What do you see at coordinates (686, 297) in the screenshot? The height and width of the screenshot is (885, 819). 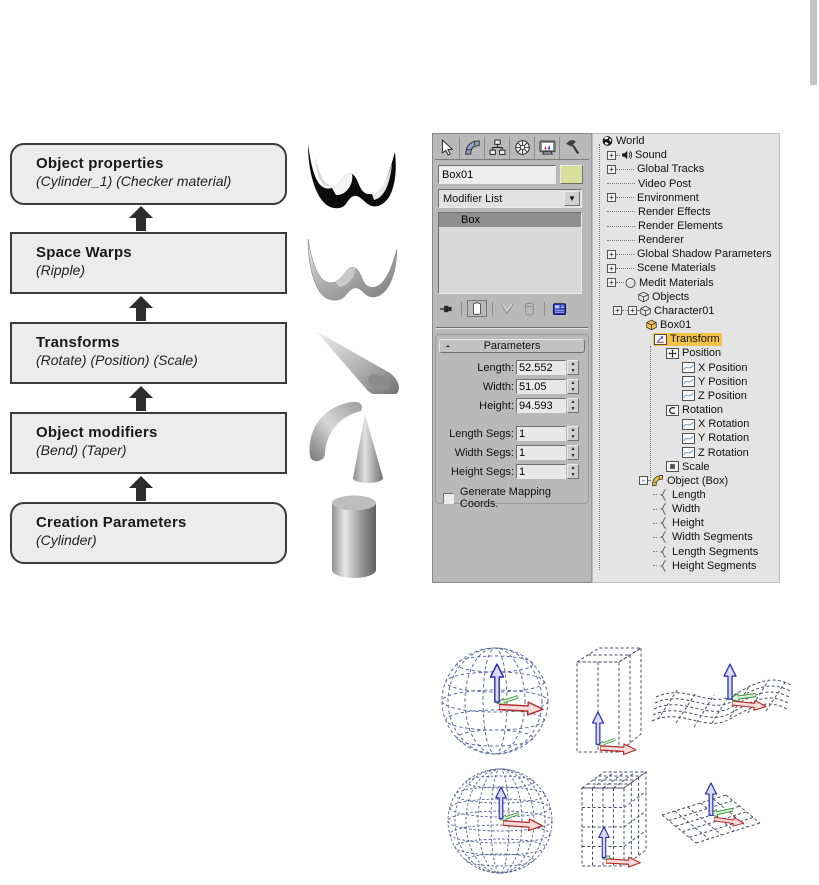 I see `tree-node-objects: Objects` at bounding box center [686, 297].